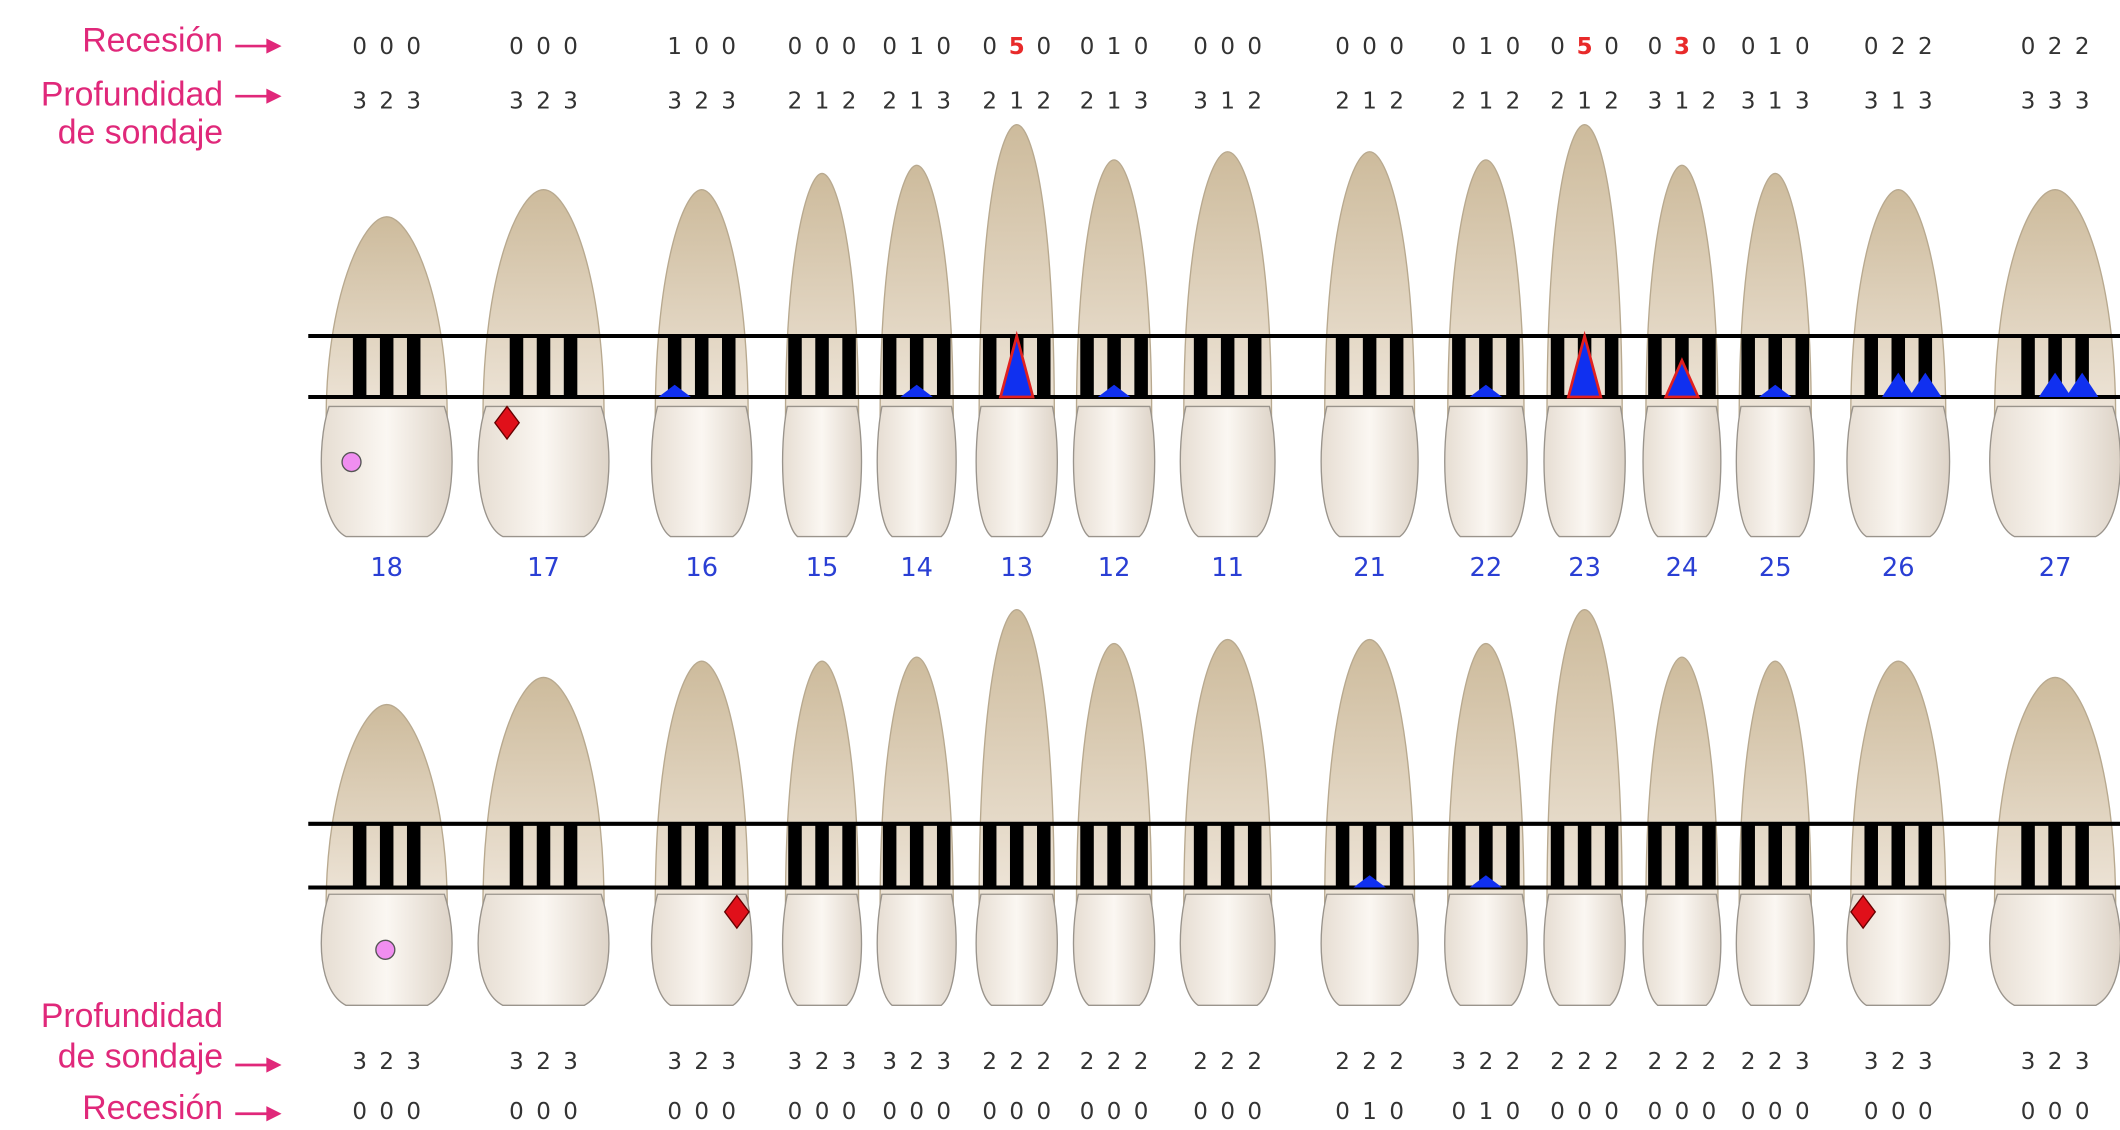  I want to click on tooth-number: 25, so click(1775, 568).